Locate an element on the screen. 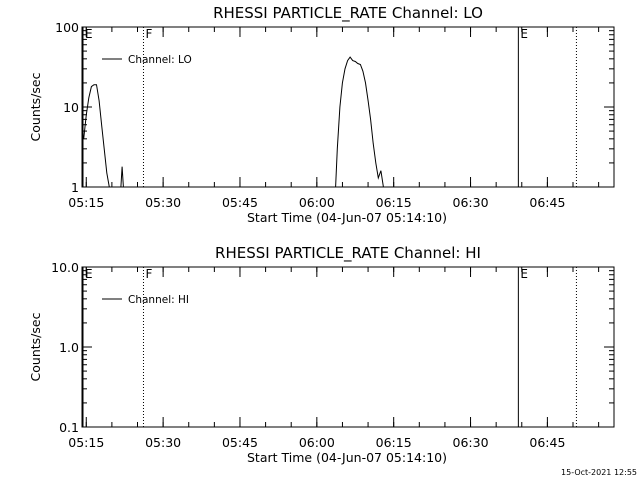 This screenshot has height=480, width=640. y-tick-label: 10.0 is located at coordinates (65, 267).